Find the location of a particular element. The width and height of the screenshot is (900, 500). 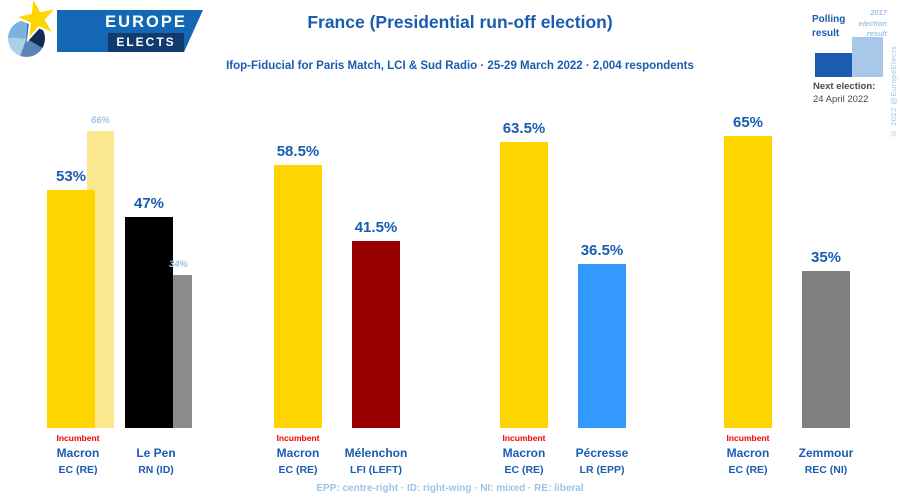

value-label-macron: 65% is located at coordinates (748, 122).